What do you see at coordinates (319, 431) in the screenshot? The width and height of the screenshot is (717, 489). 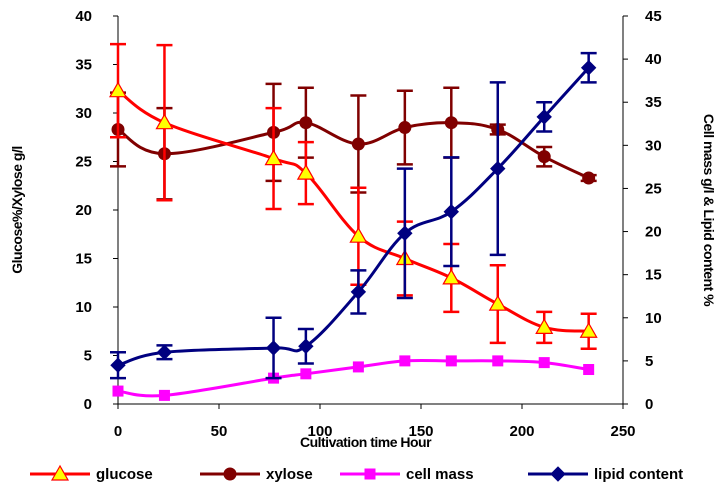 I see `x-tick-label: 100` at bounding box center [319, 431].